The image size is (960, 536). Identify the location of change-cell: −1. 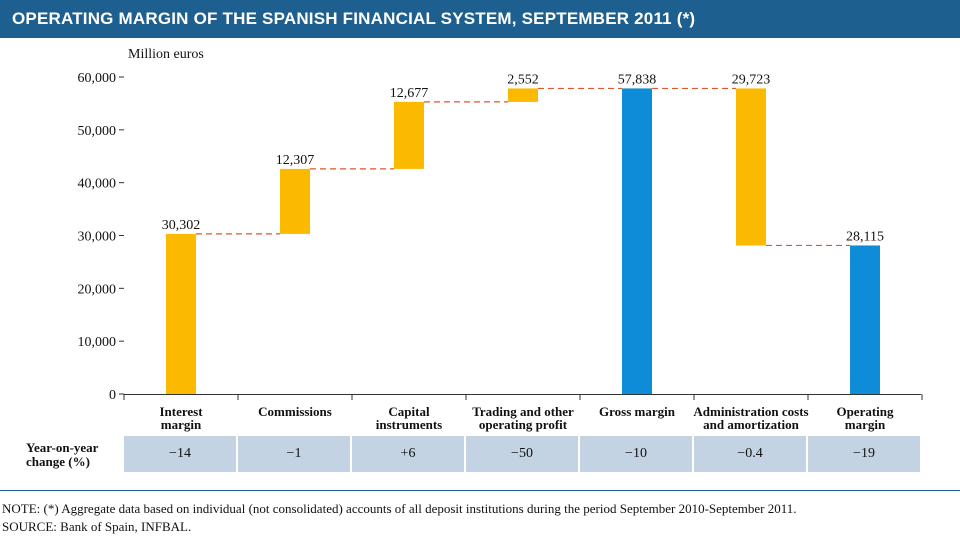
(294, 454).